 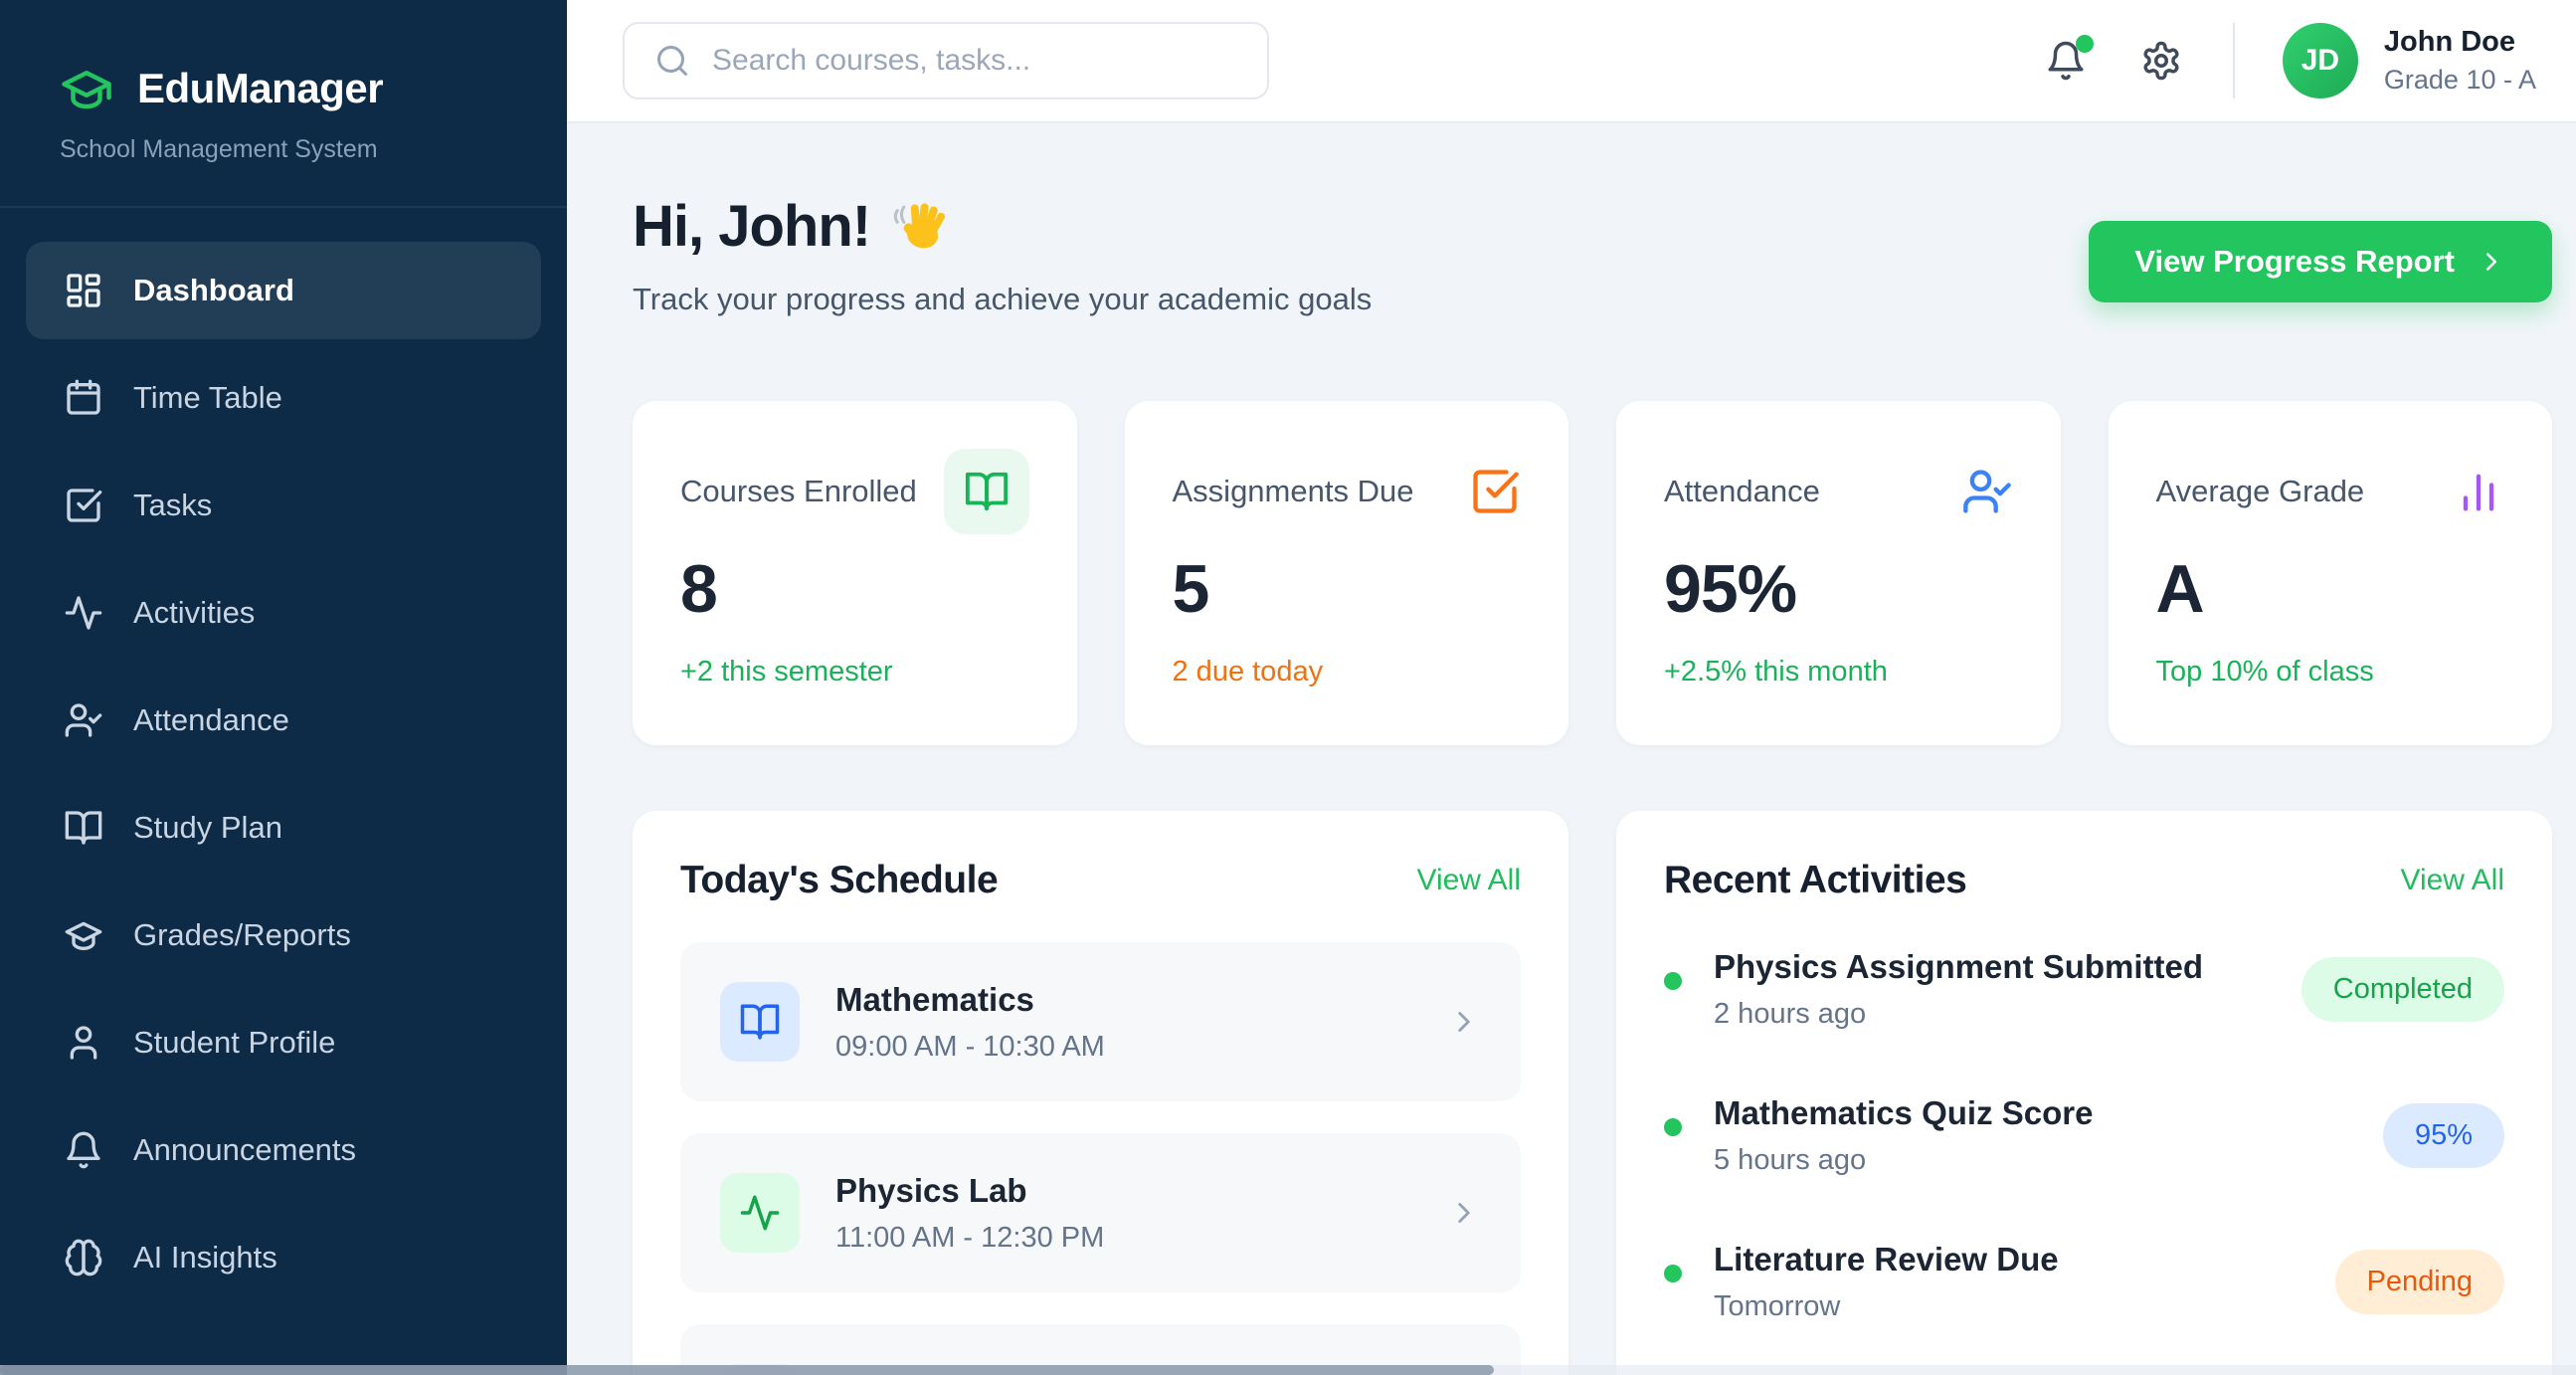 I want to click on sidebar-item-label: Study Plan, so click(x=207, y=827).